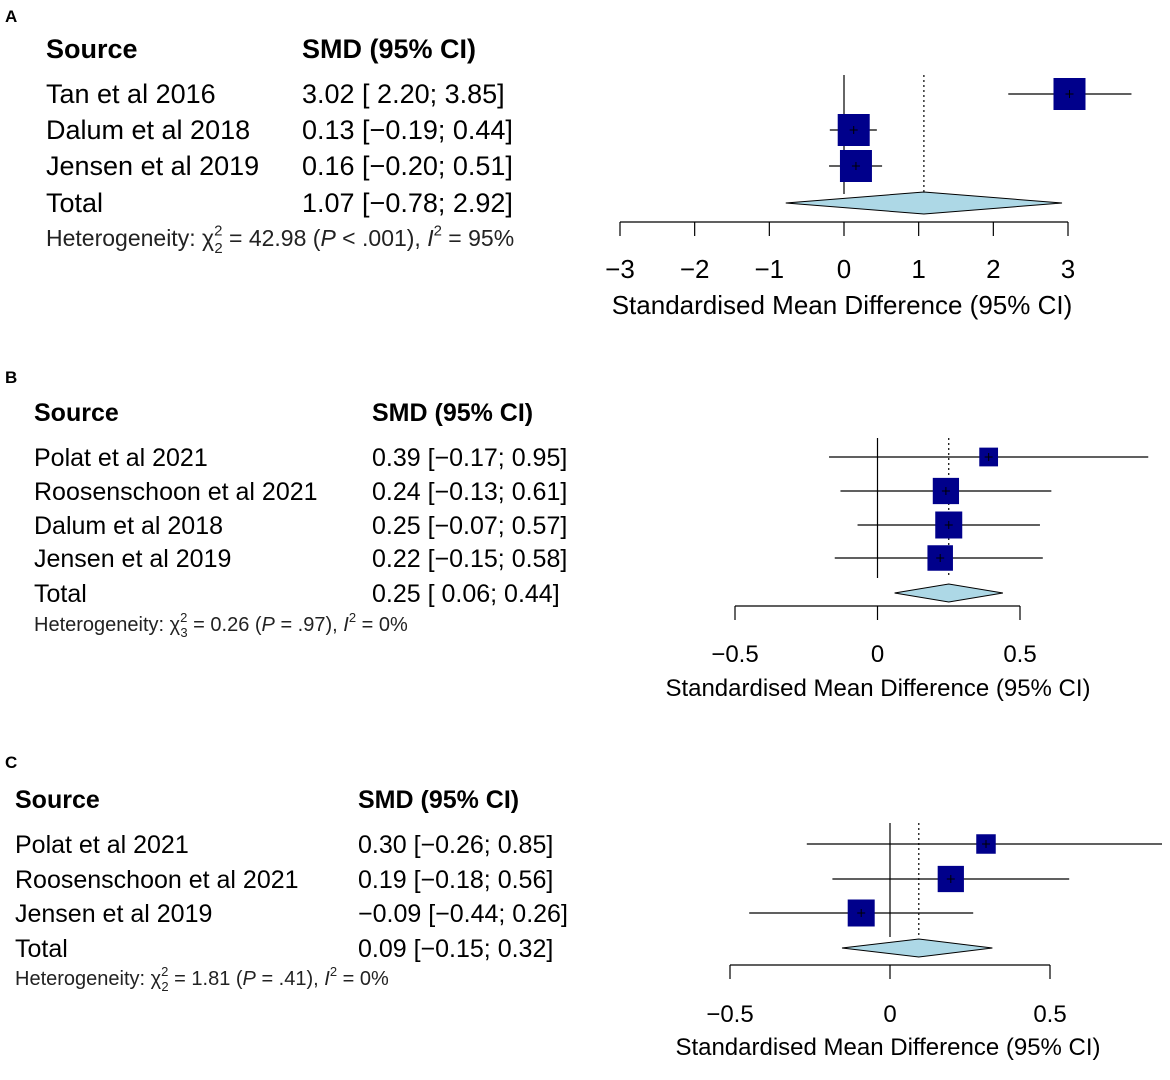 This screenshot has height=1080, width=1170. What do you see at coordinates (309, 625) in the screenshot?
I see `het-p-text: = .97),` at bounding box center [309, 625].